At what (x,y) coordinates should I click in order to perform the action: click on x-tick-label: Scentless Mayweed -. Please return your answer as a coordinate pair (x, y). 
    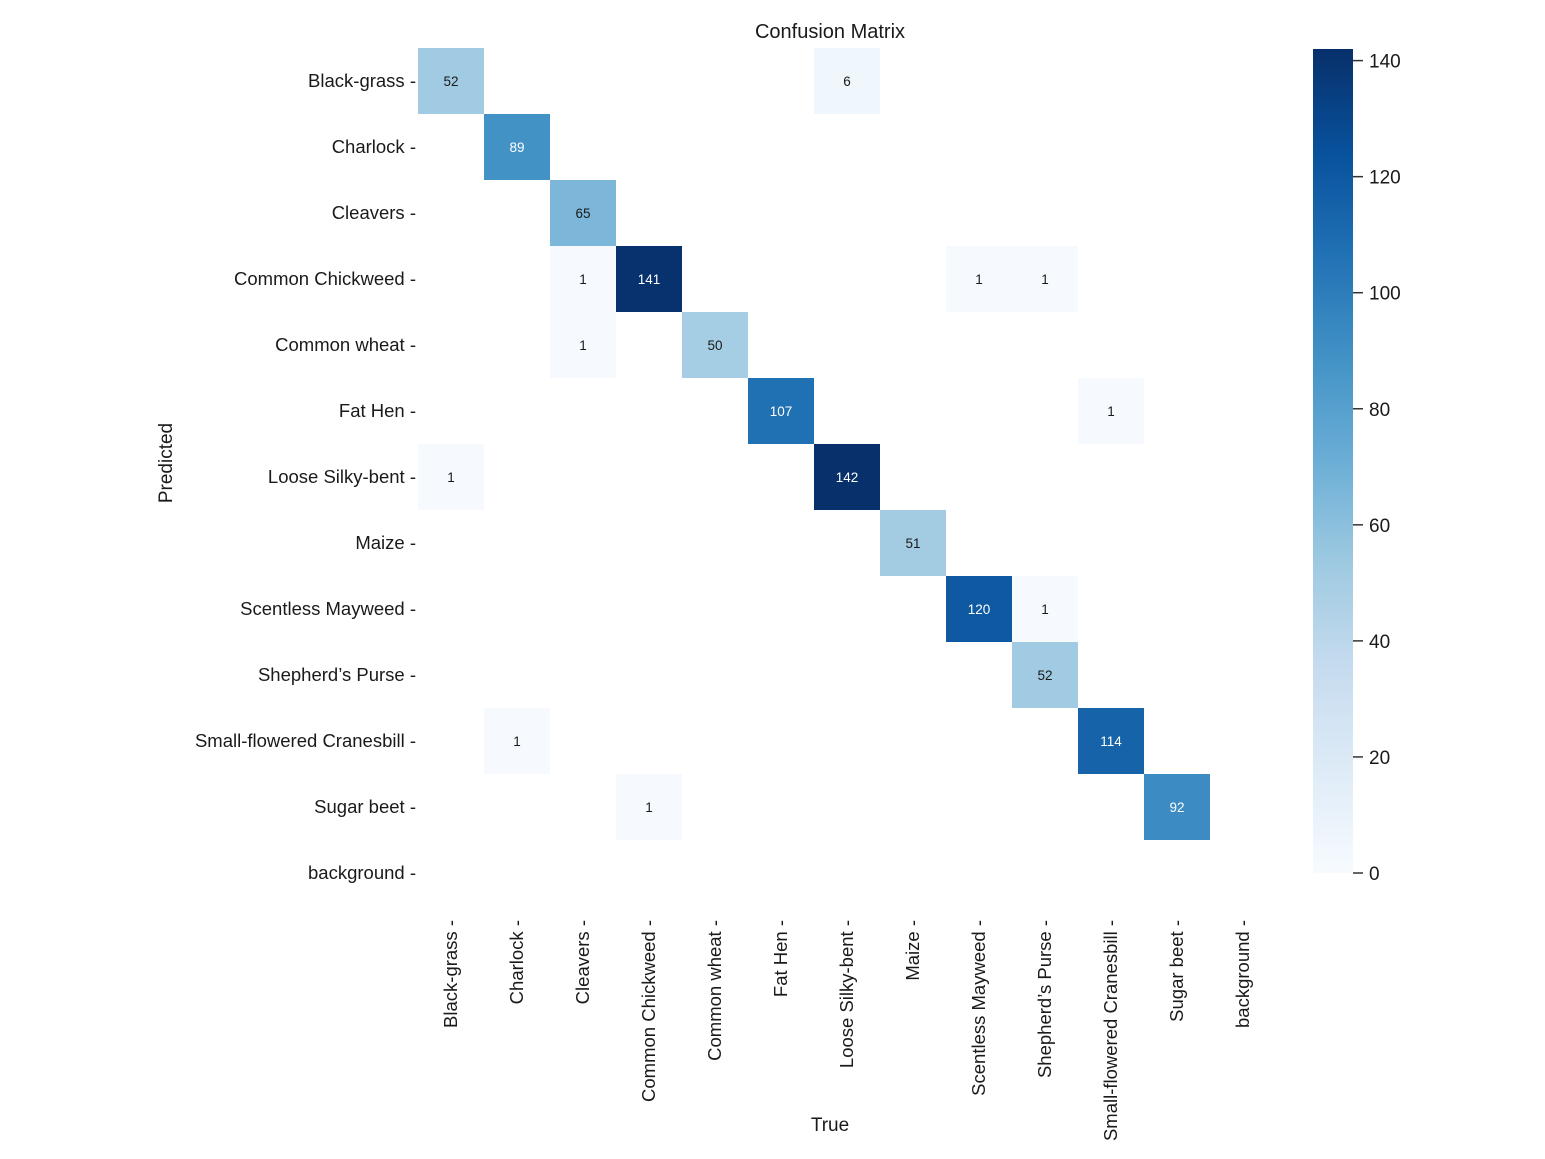
    Looking at the image, I should click on (978, 1008).